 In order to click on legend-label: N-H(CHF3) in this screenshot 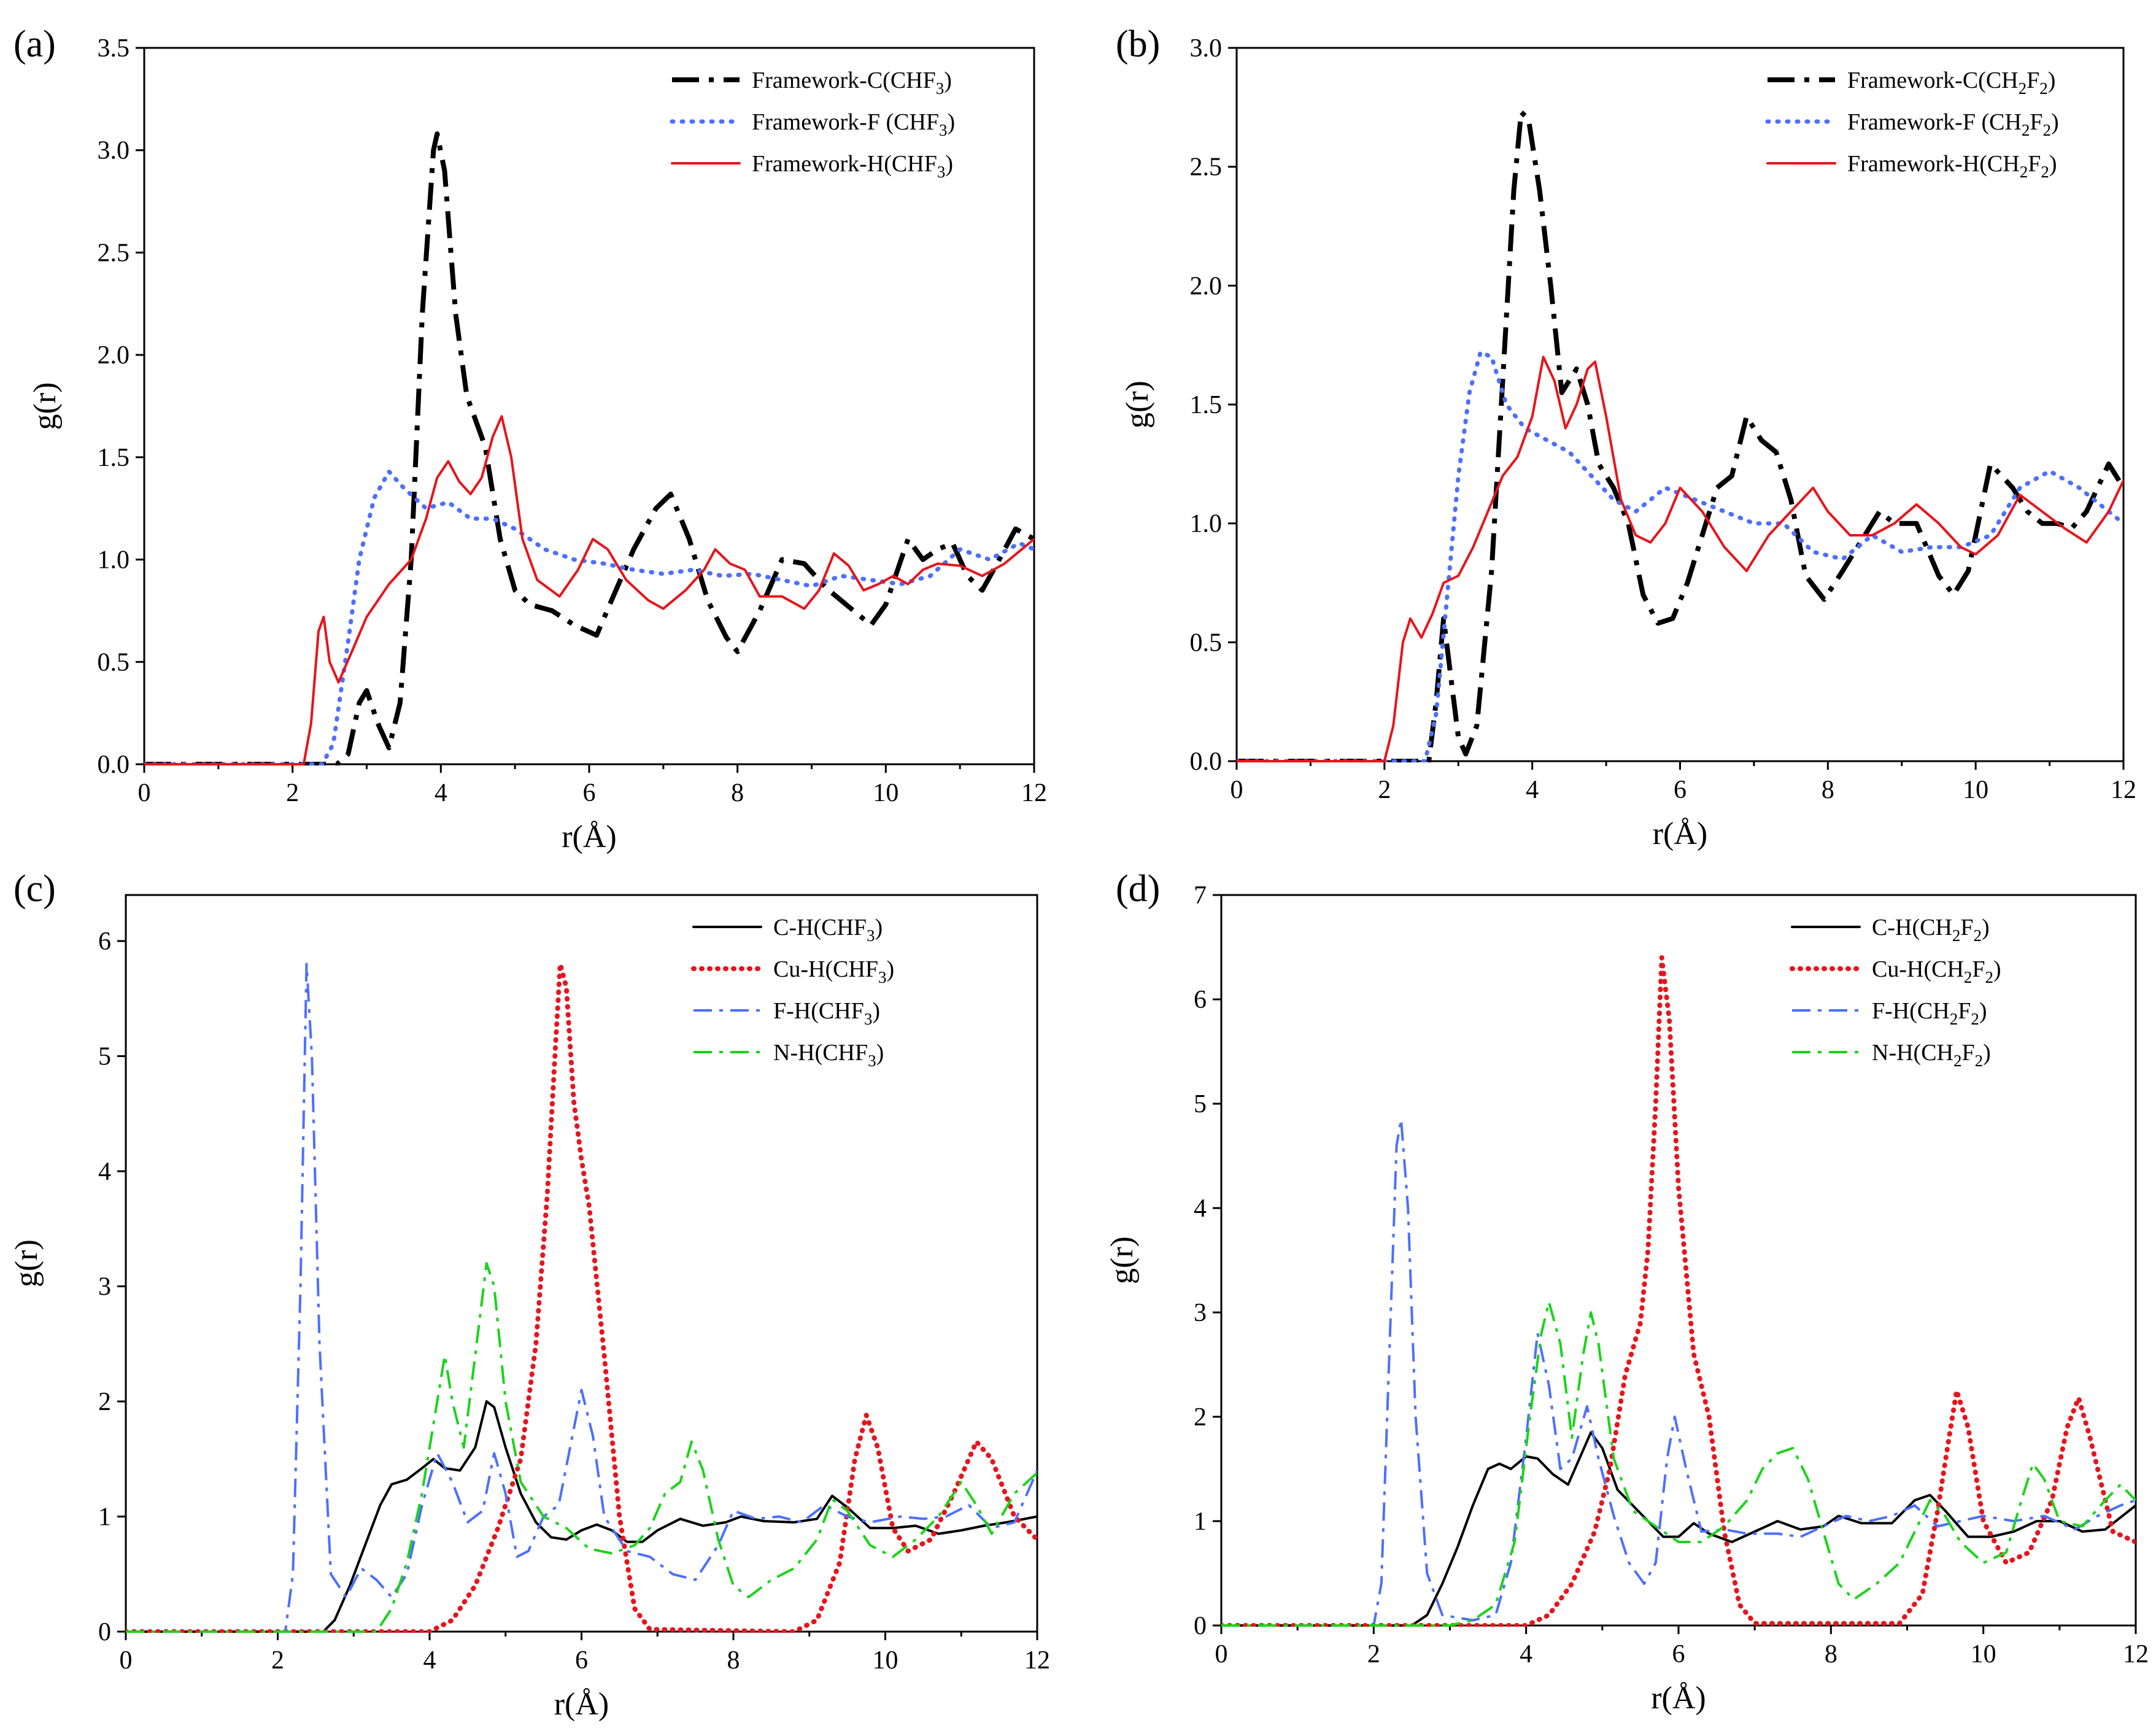, I will do `click(828, 1055)`.